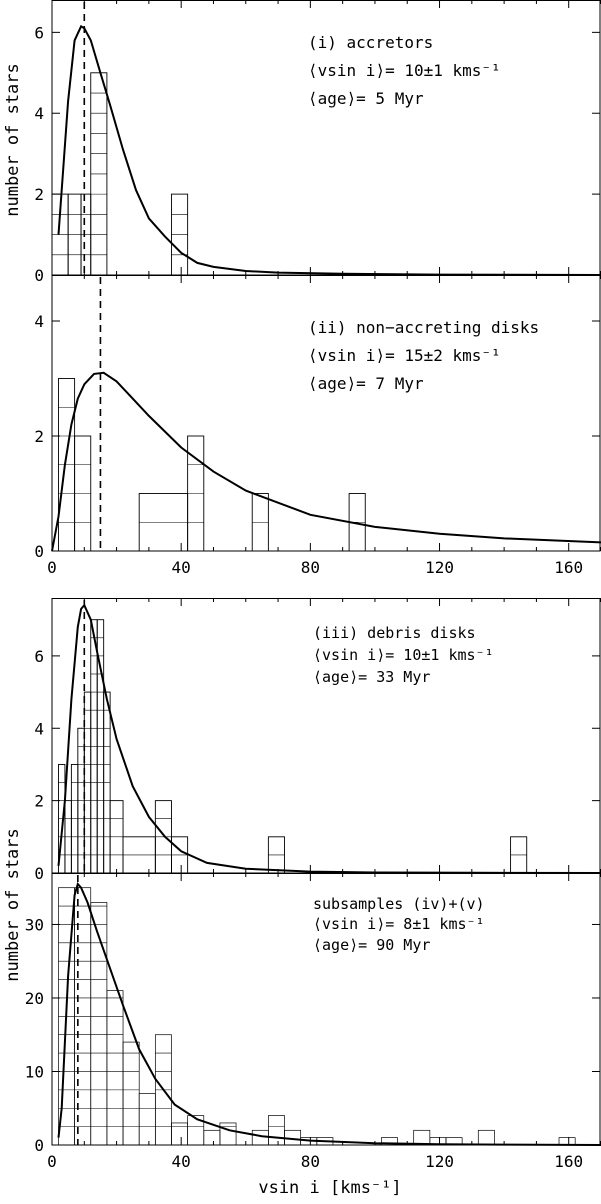  Describe the element at coordinates (394, 633) in the screenshot. I see `annotation-line: (iii) debris disks` at that location.